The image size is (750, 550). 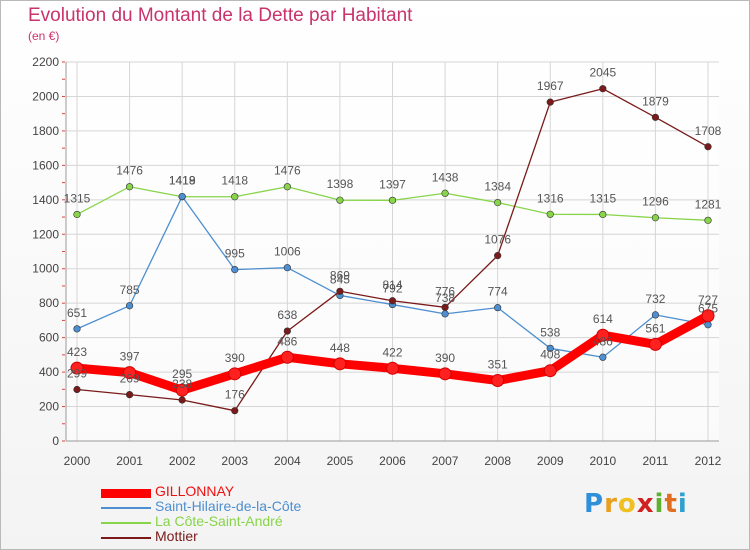 I want to click on data-label: 423, so click(x=77, y=352).